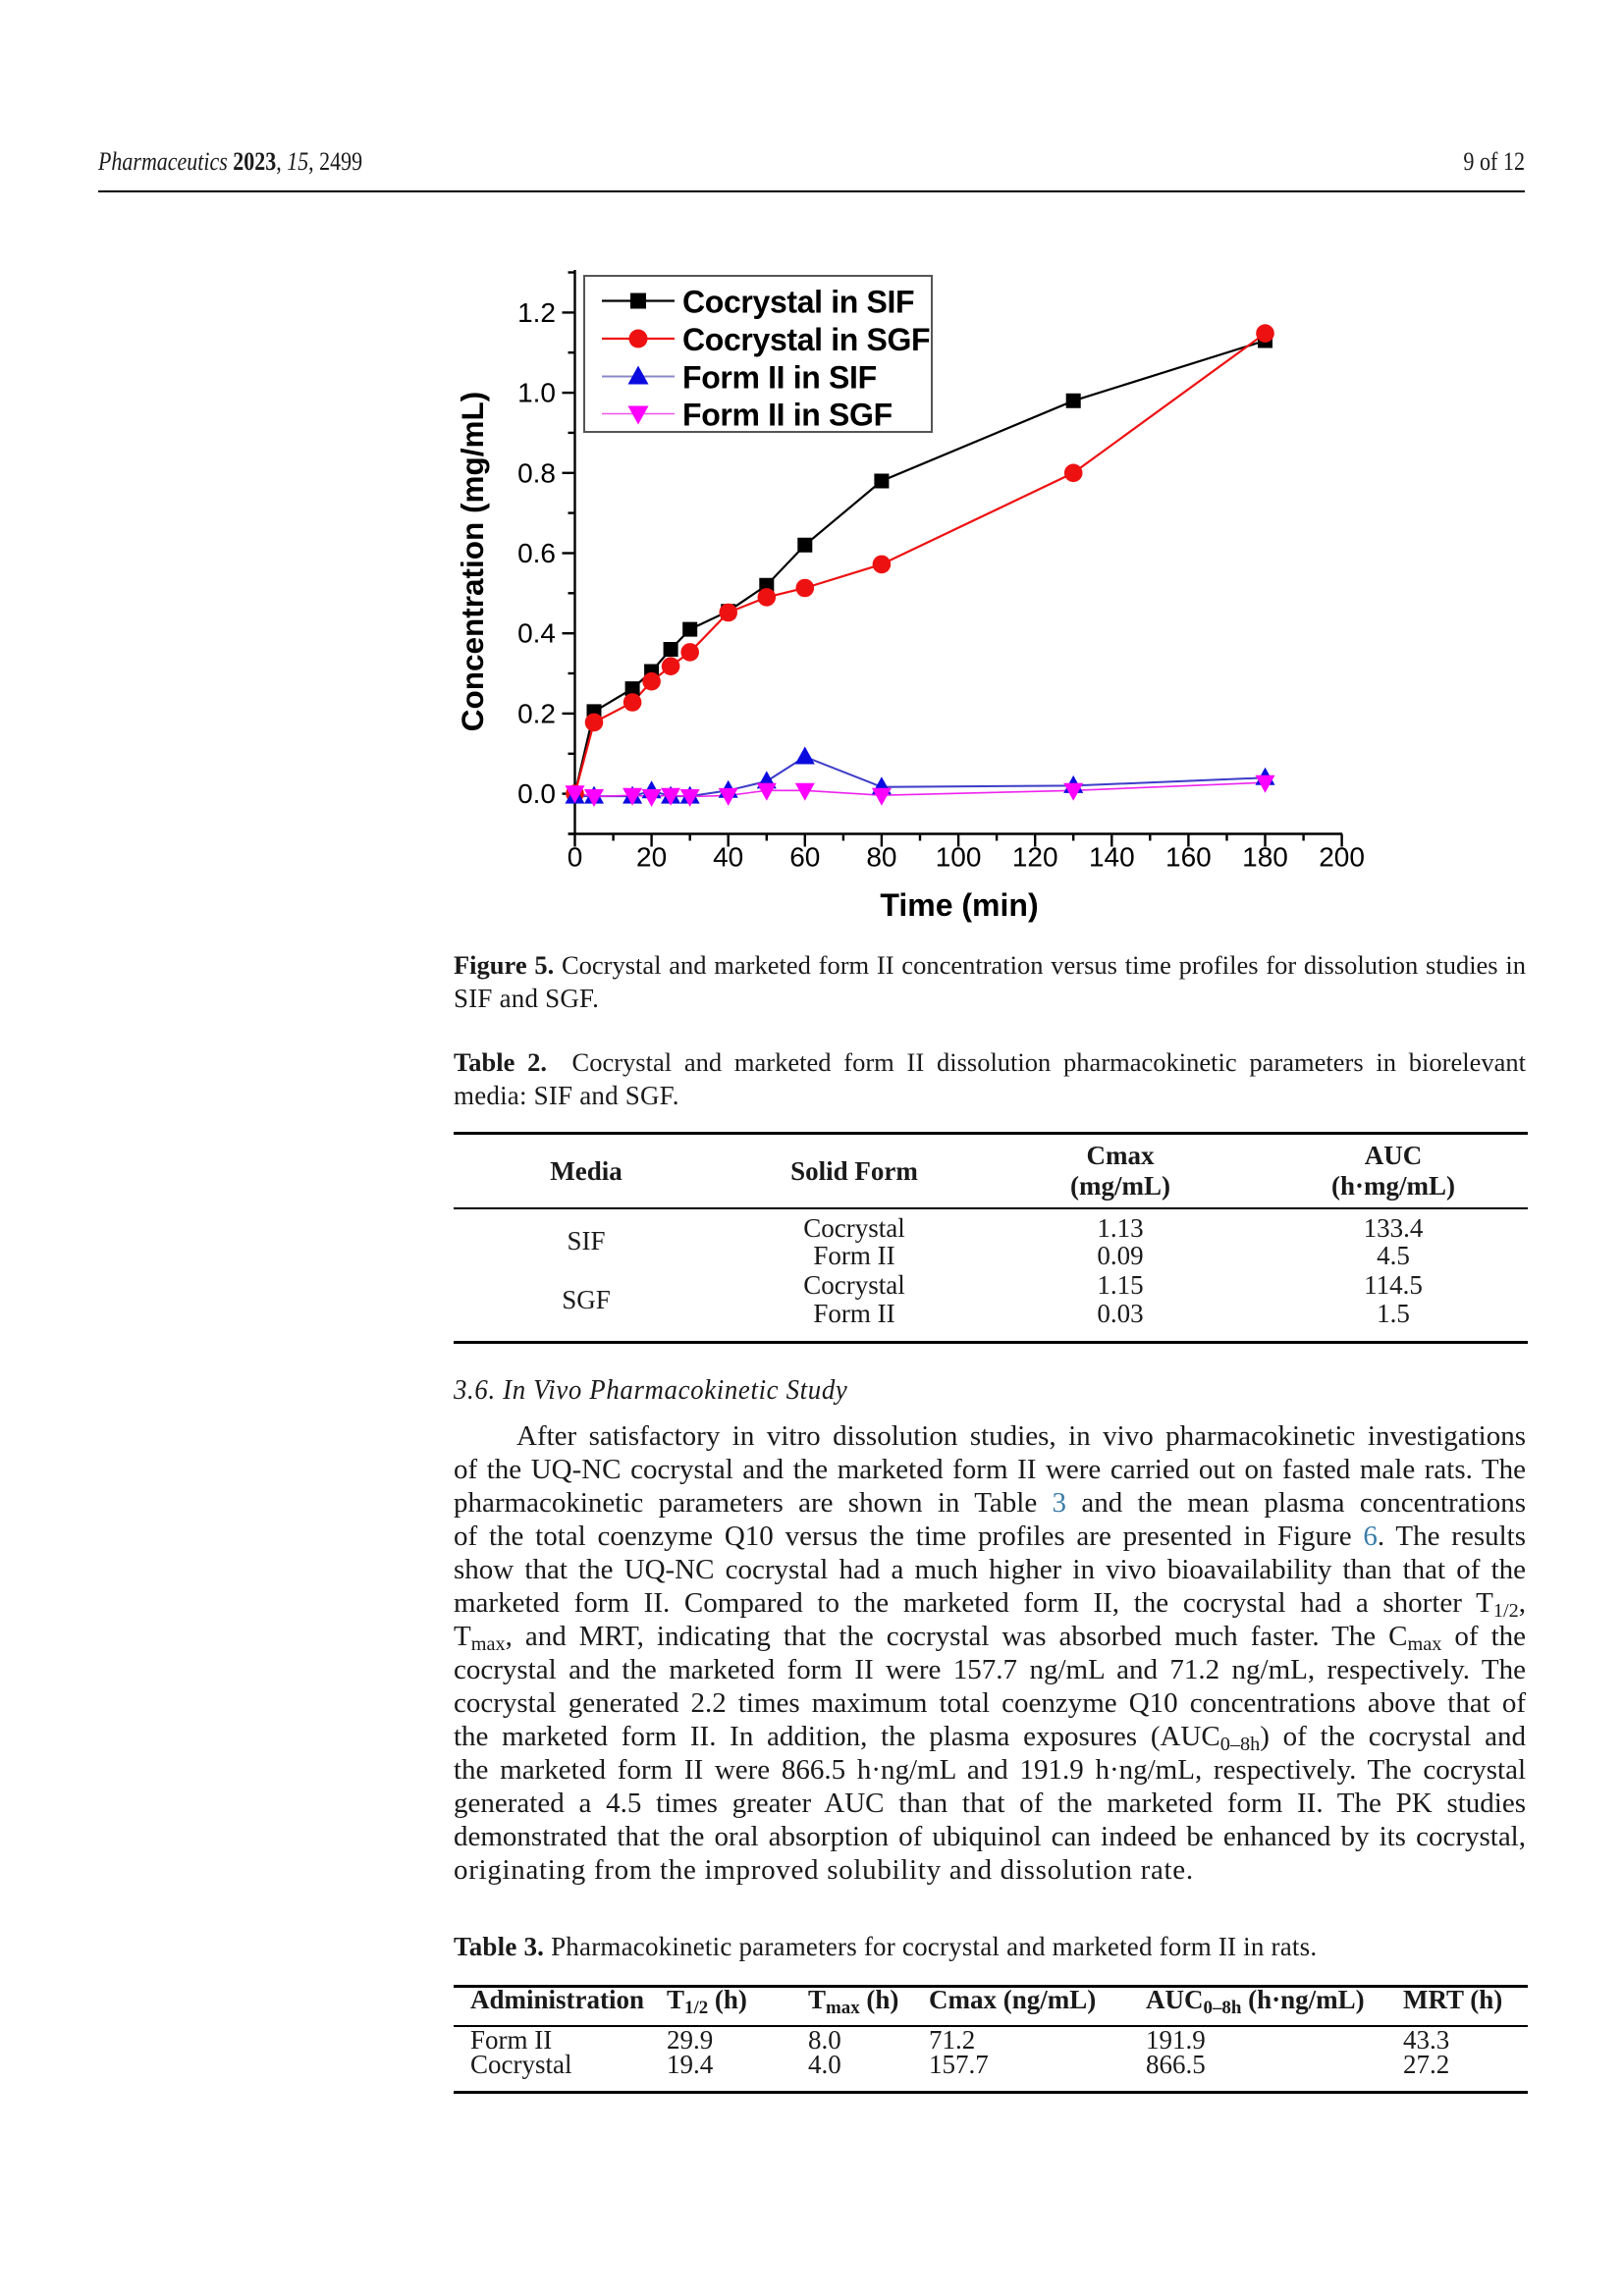 This screenshot has width=1624, height=2296. What do you see at coordinates (1342, 858) in the screenshot?
I see `svg-text: 200` at bounding box center [1342, 858].